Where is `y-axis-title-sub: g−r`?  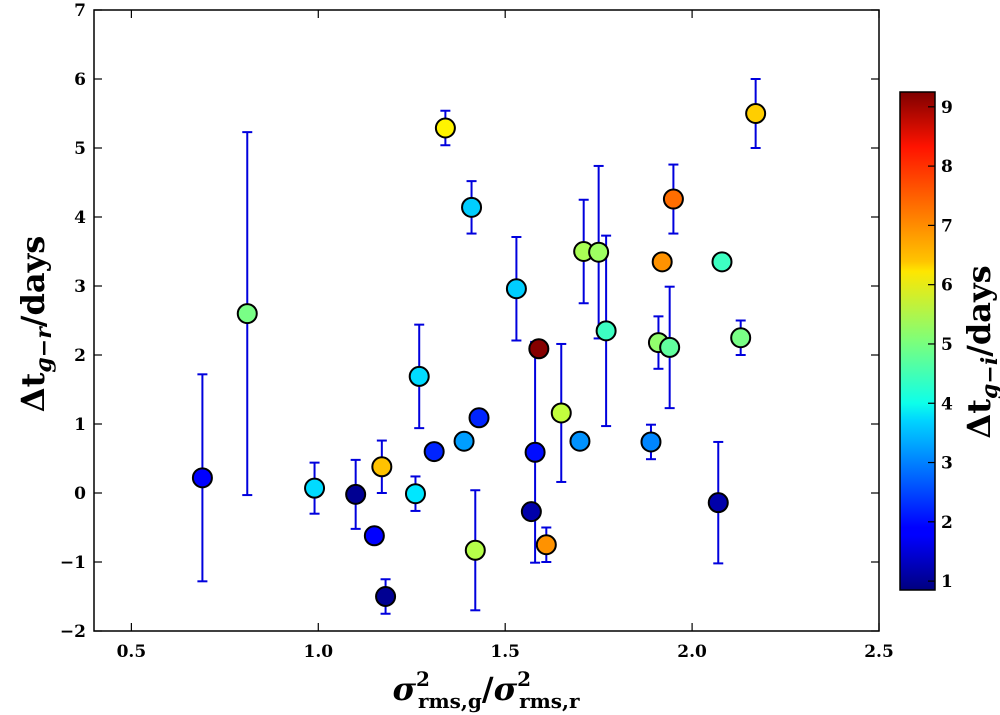
y-axis-title-sub: g−r is located at coordinates (44, 349).